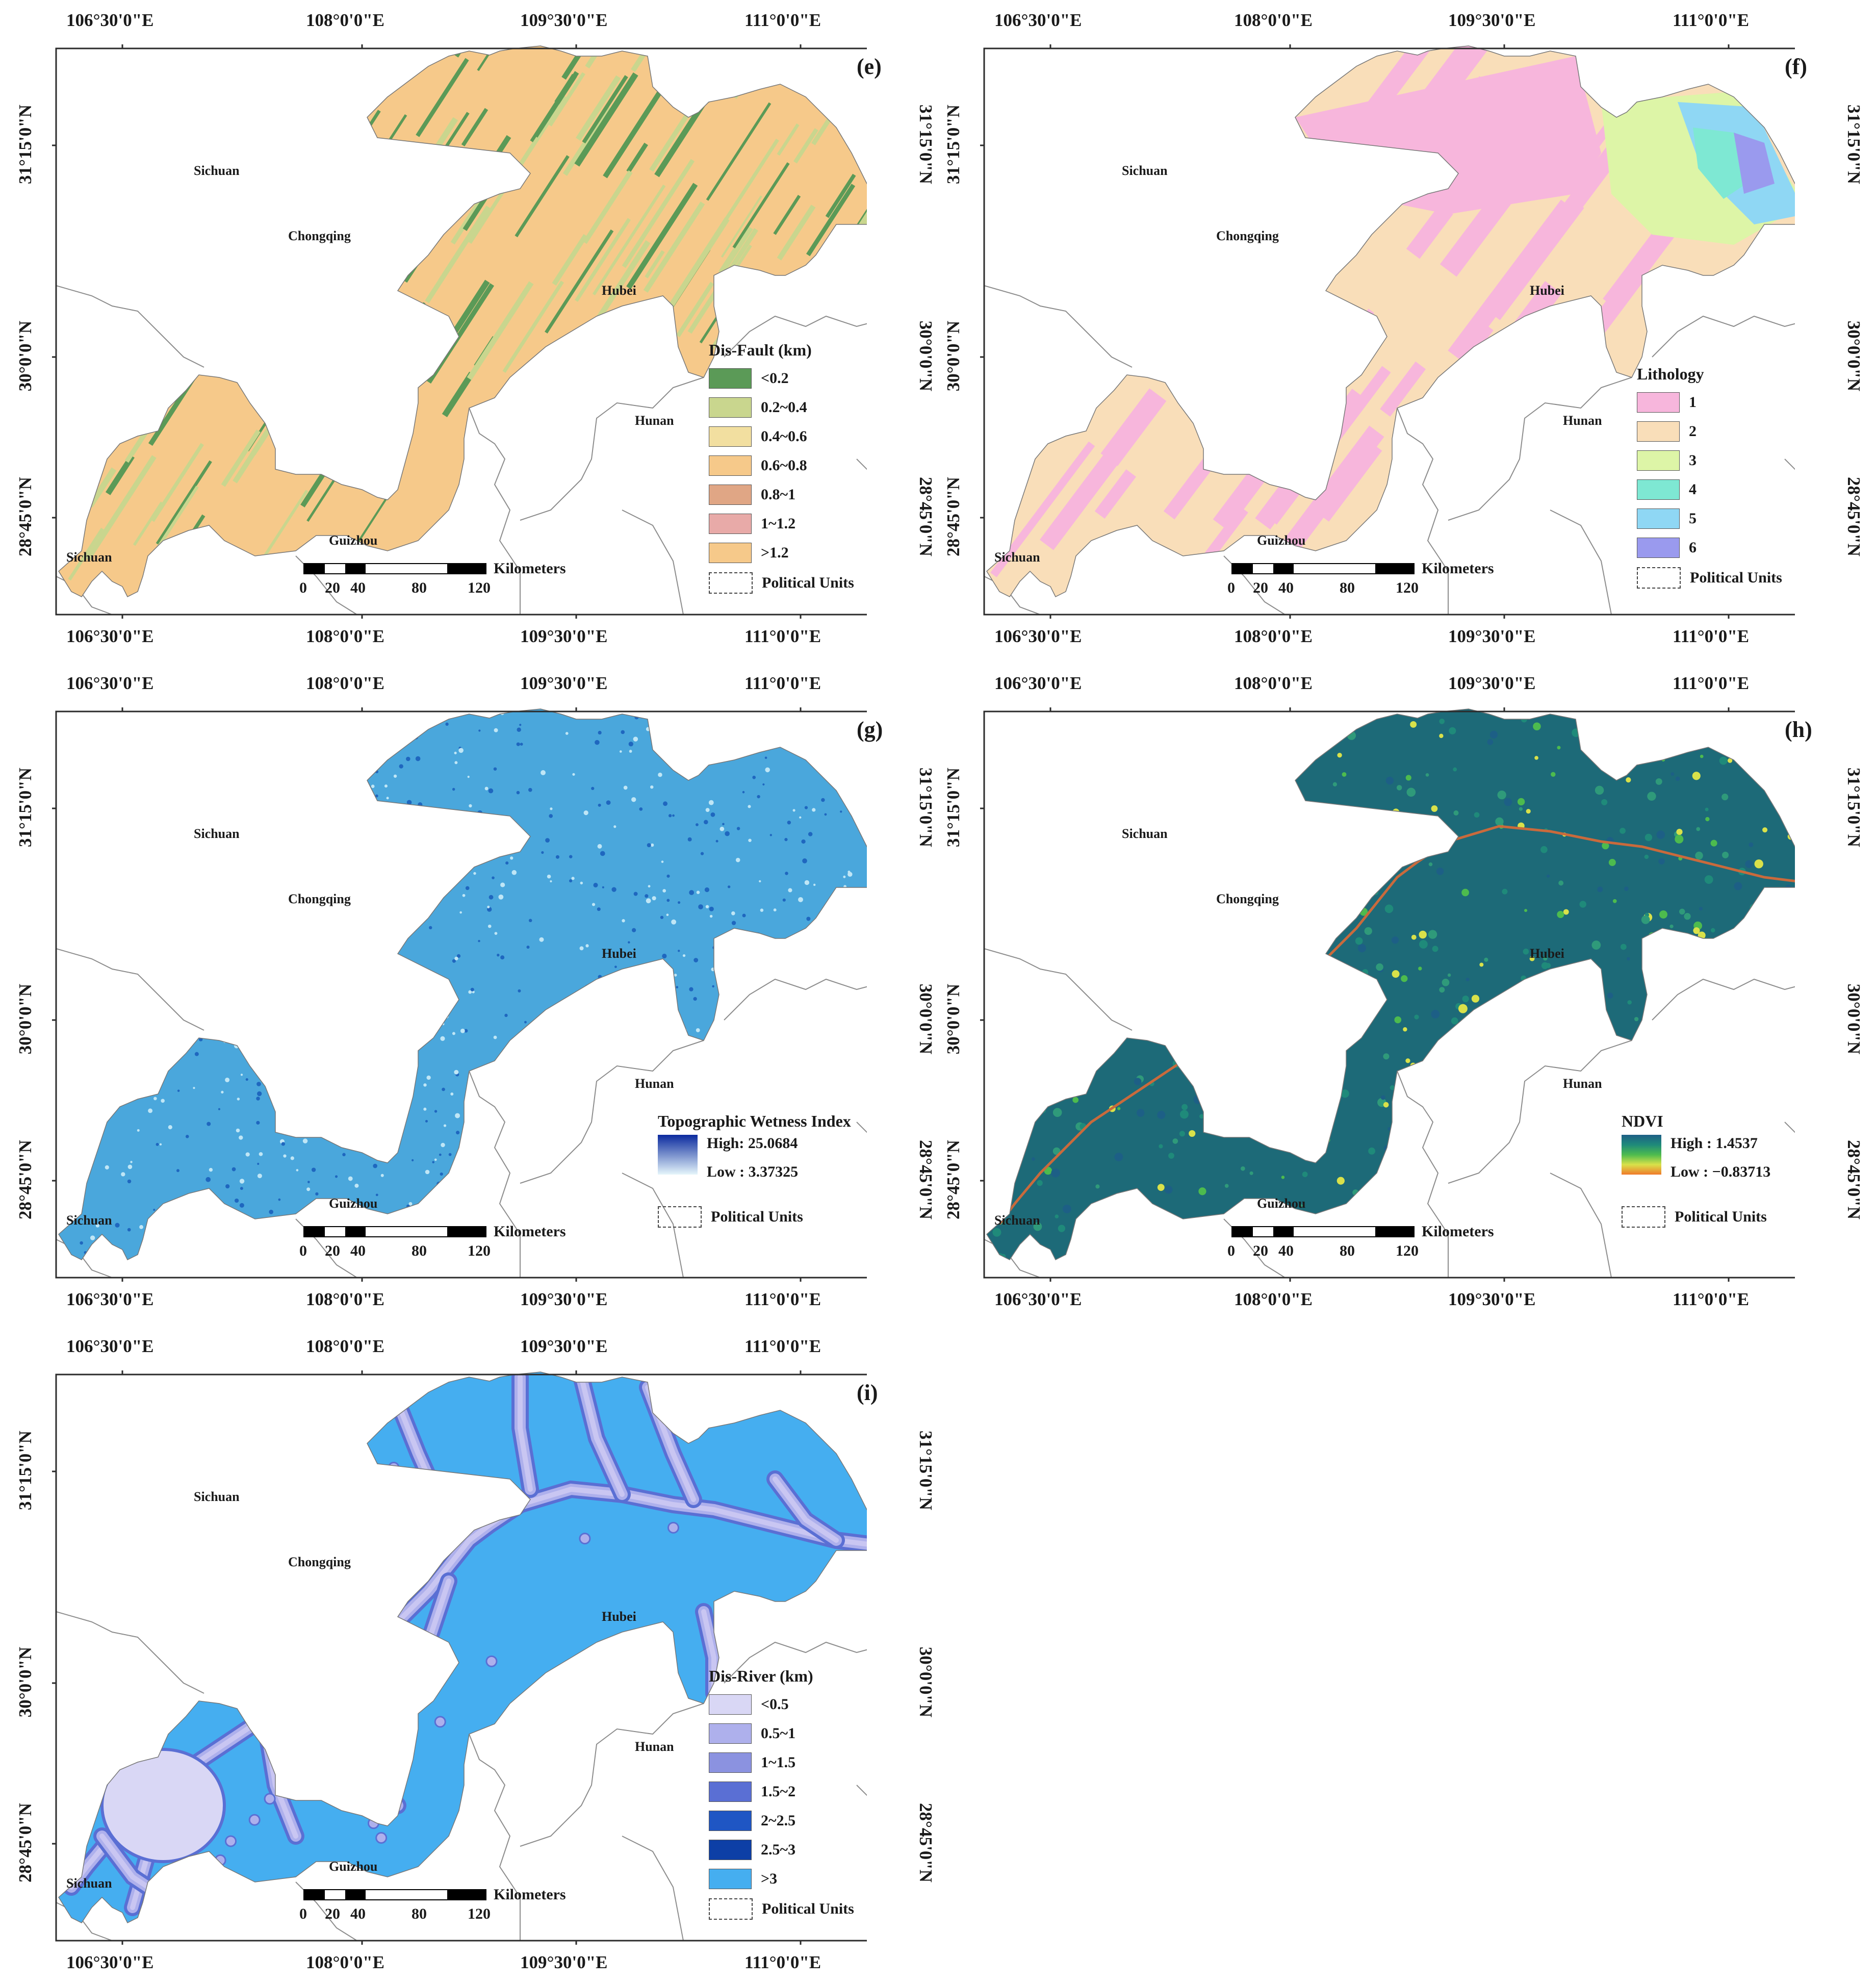 This screenshot has width=1876, height=1984. I want to click on study-area, so click(463, 1647).